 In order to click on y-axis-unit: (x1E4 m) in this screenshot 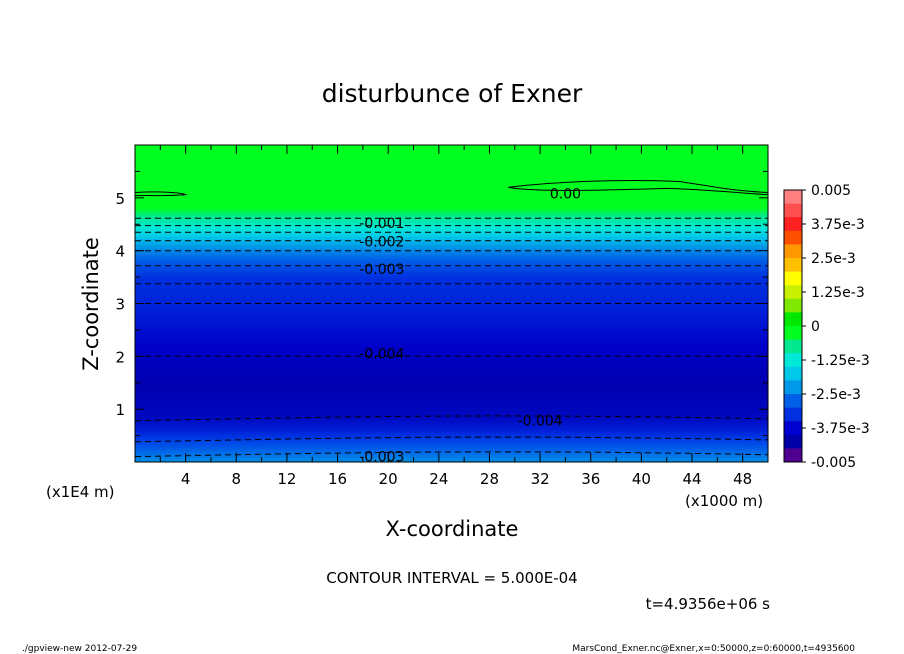, I will do `click(80, 492)`.